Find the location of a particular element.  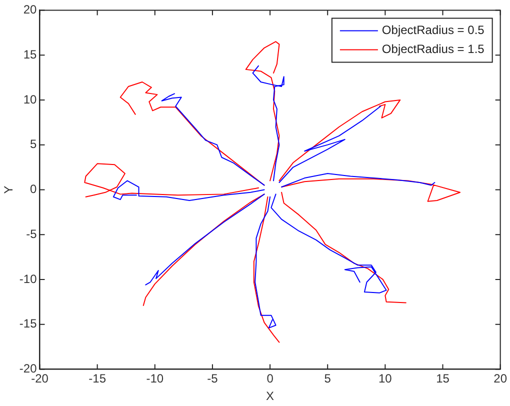

y-axis-title: Y is located at coordinates (9, 190).